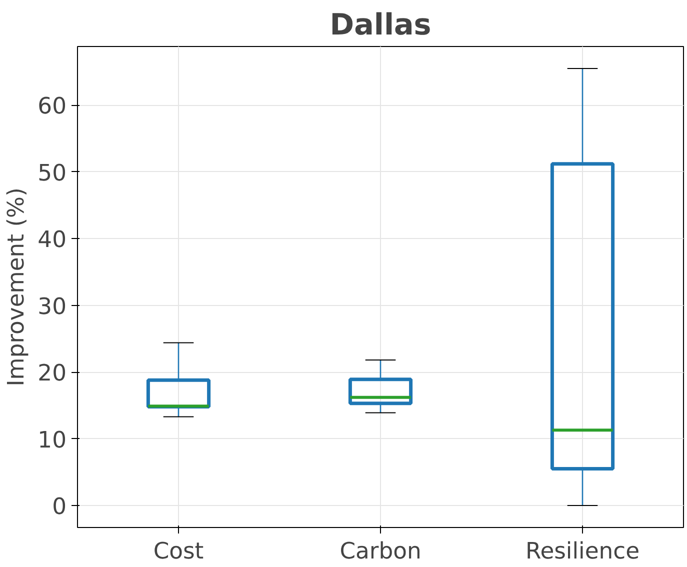 The height and width of the screenshot is (567, 687). Describe the element at coordinates (582, 551) in the screenshot. I see `x-tick-label: Resilience` at that location.